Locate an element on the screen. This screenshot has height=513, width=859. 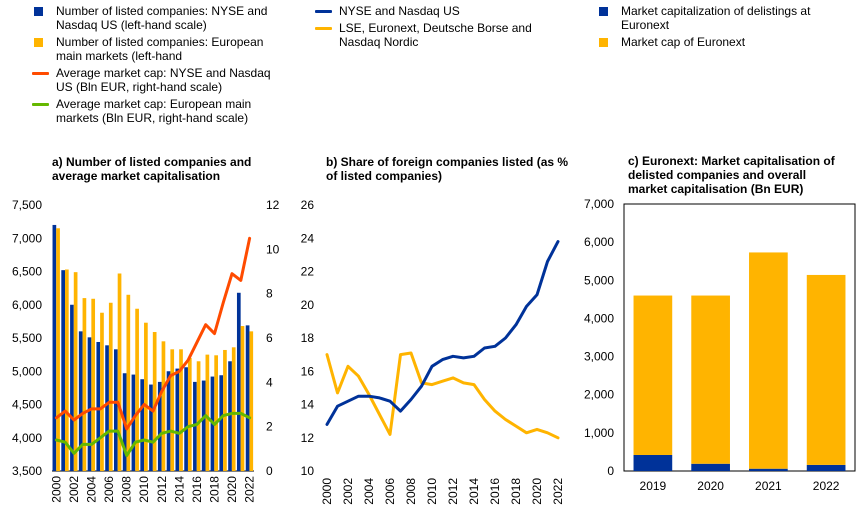
y-right-tick-label: 12 is located at coordinates (273, 205).